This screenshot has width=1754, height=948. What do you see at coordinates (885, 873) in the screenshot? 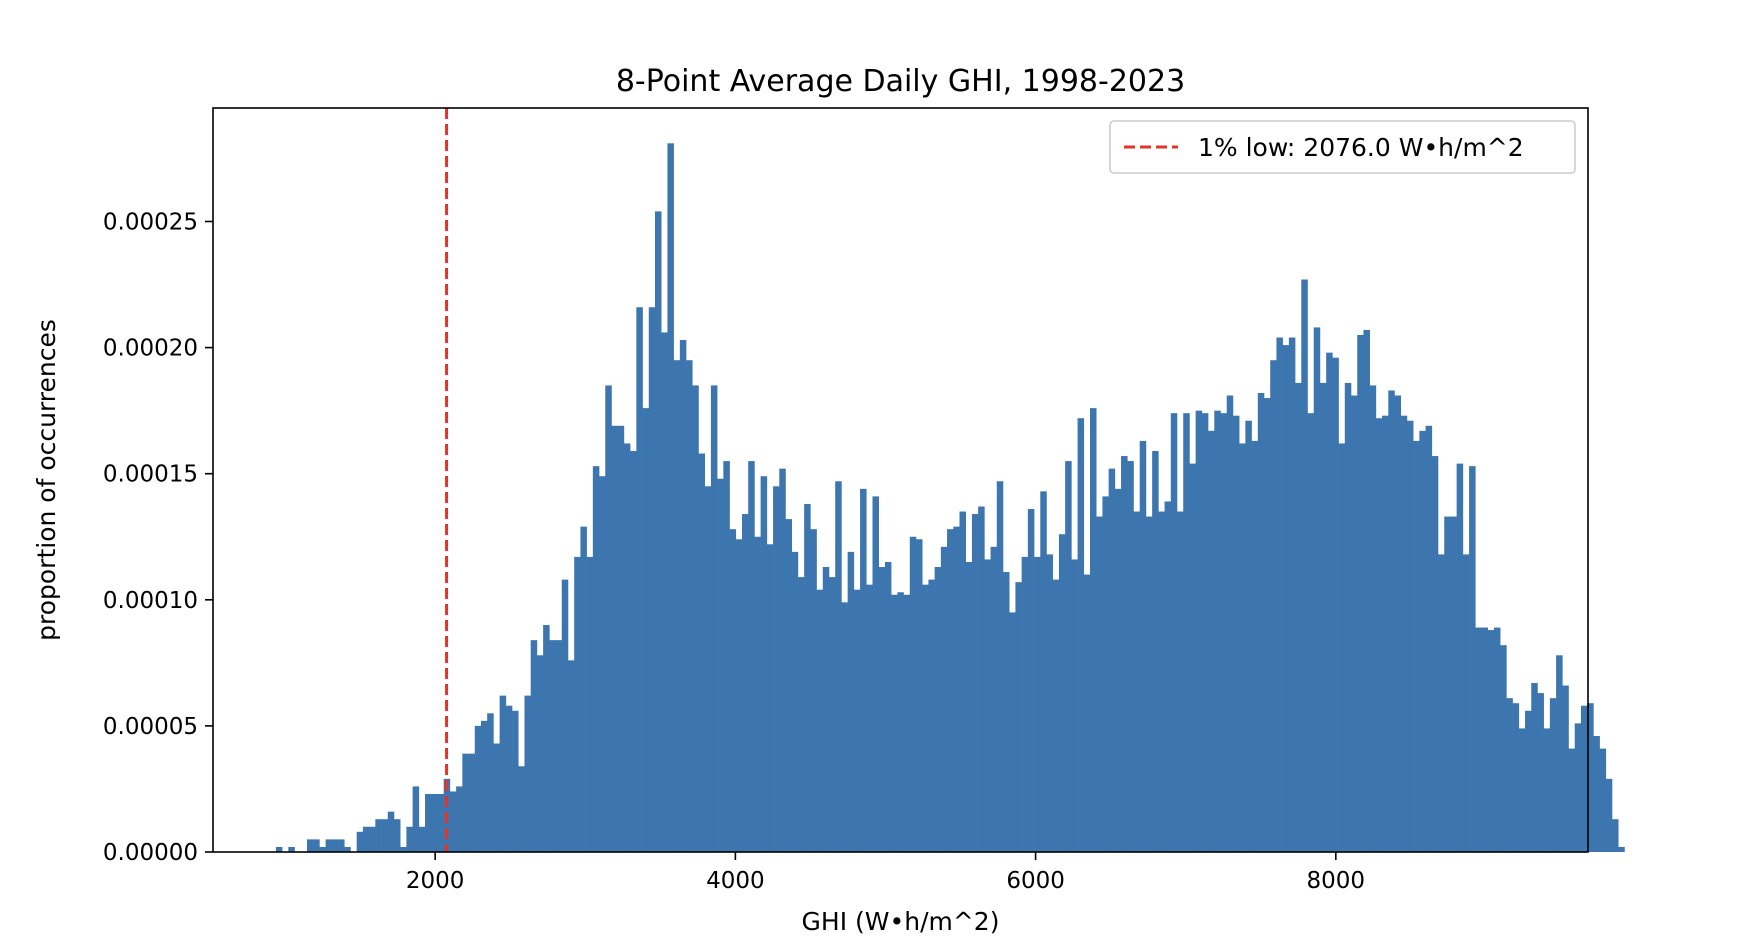
I see `x-axis: 2000 4000 6000 8000` at bounding box center [885, 873].